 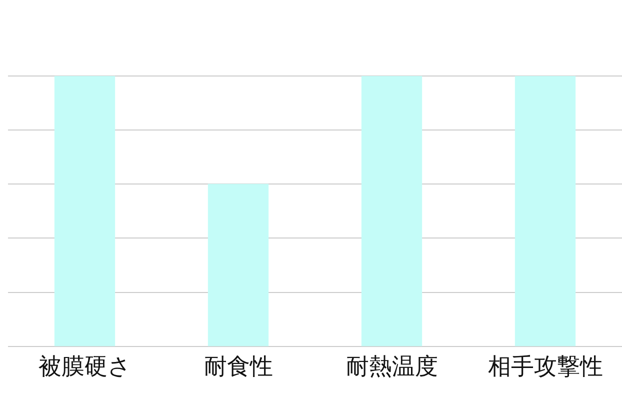 What do you see at coordinates (238, 367) in the screenshot?
I see `x-tick-label: 耐食性` at bounding box center [238, 367].